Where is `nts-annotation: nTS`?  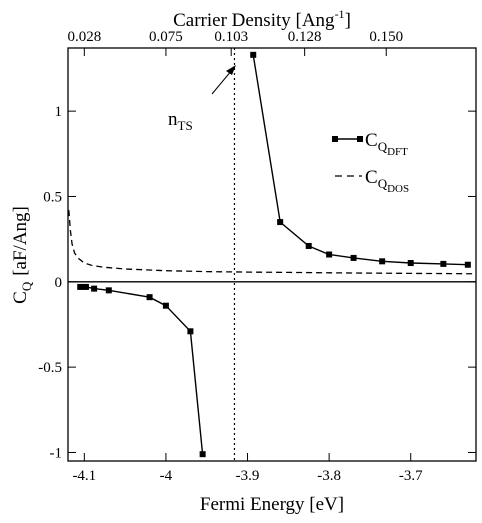 nts-annotation: nTS is located at coordinates (180, 121).